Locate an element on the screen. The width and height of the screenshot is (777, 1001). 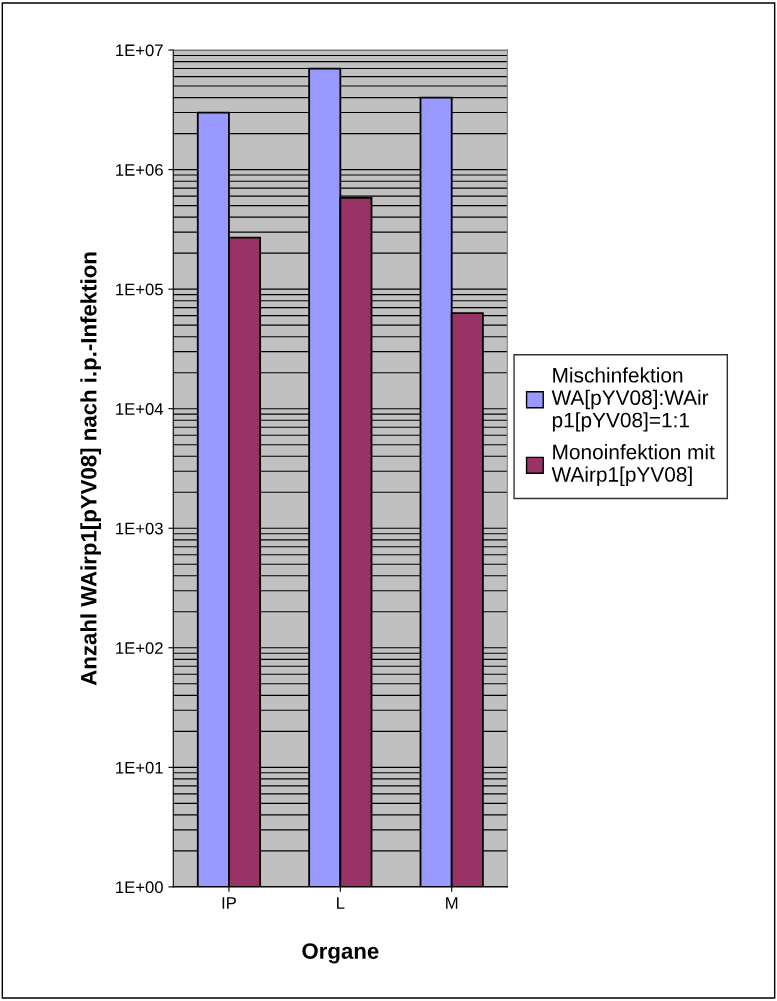
x-tick-label: IP is located at coordinates (229, 903).